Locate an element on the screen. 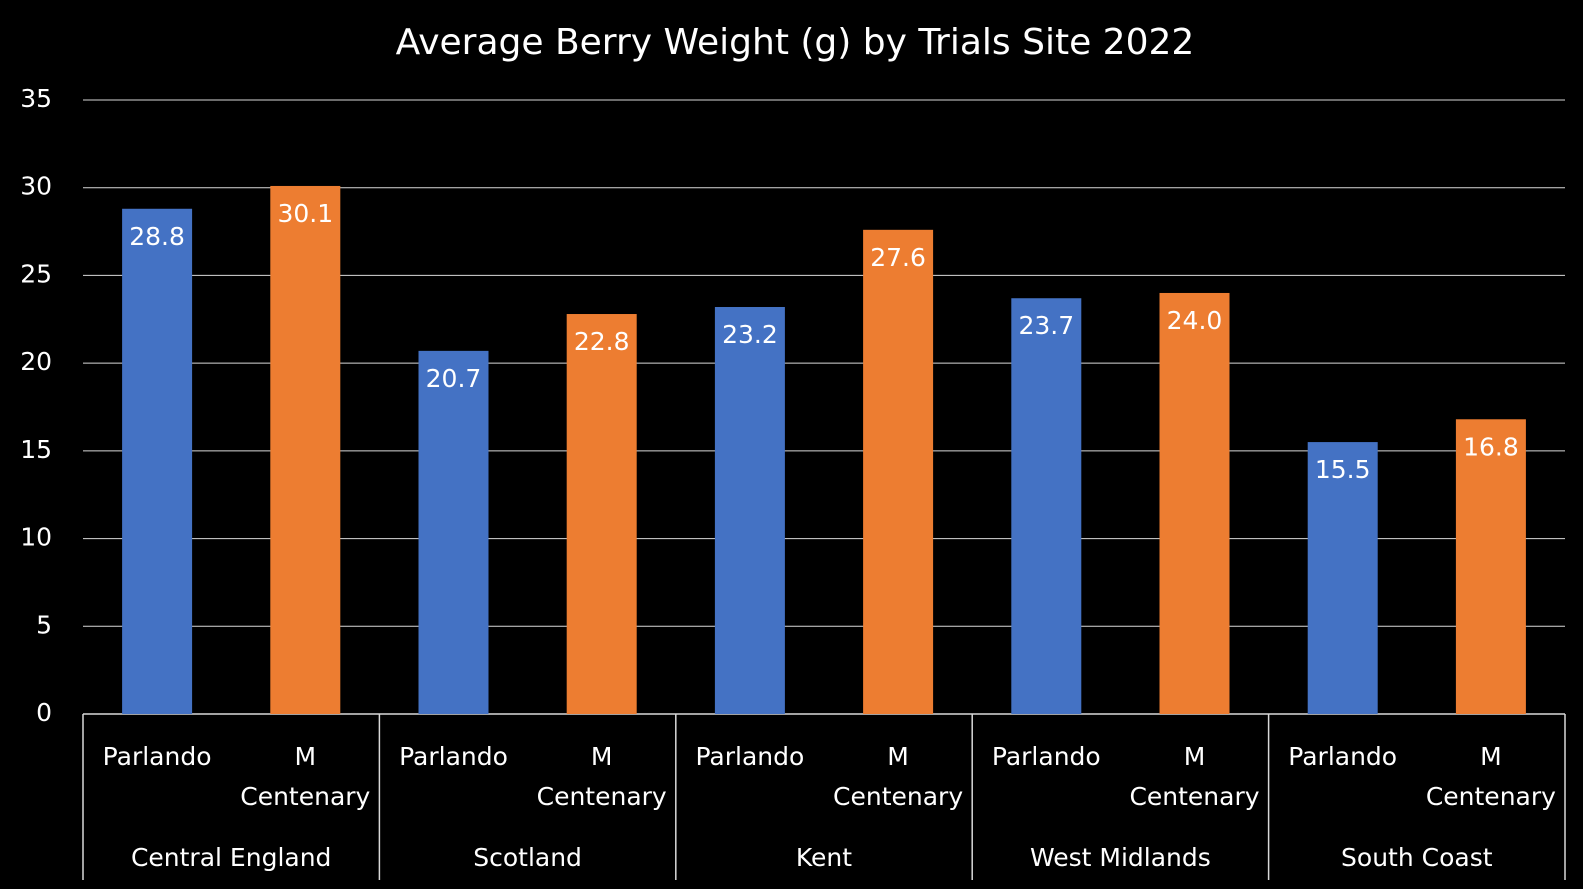  y-tick-label: 5 is located at coordinates (44, 624).